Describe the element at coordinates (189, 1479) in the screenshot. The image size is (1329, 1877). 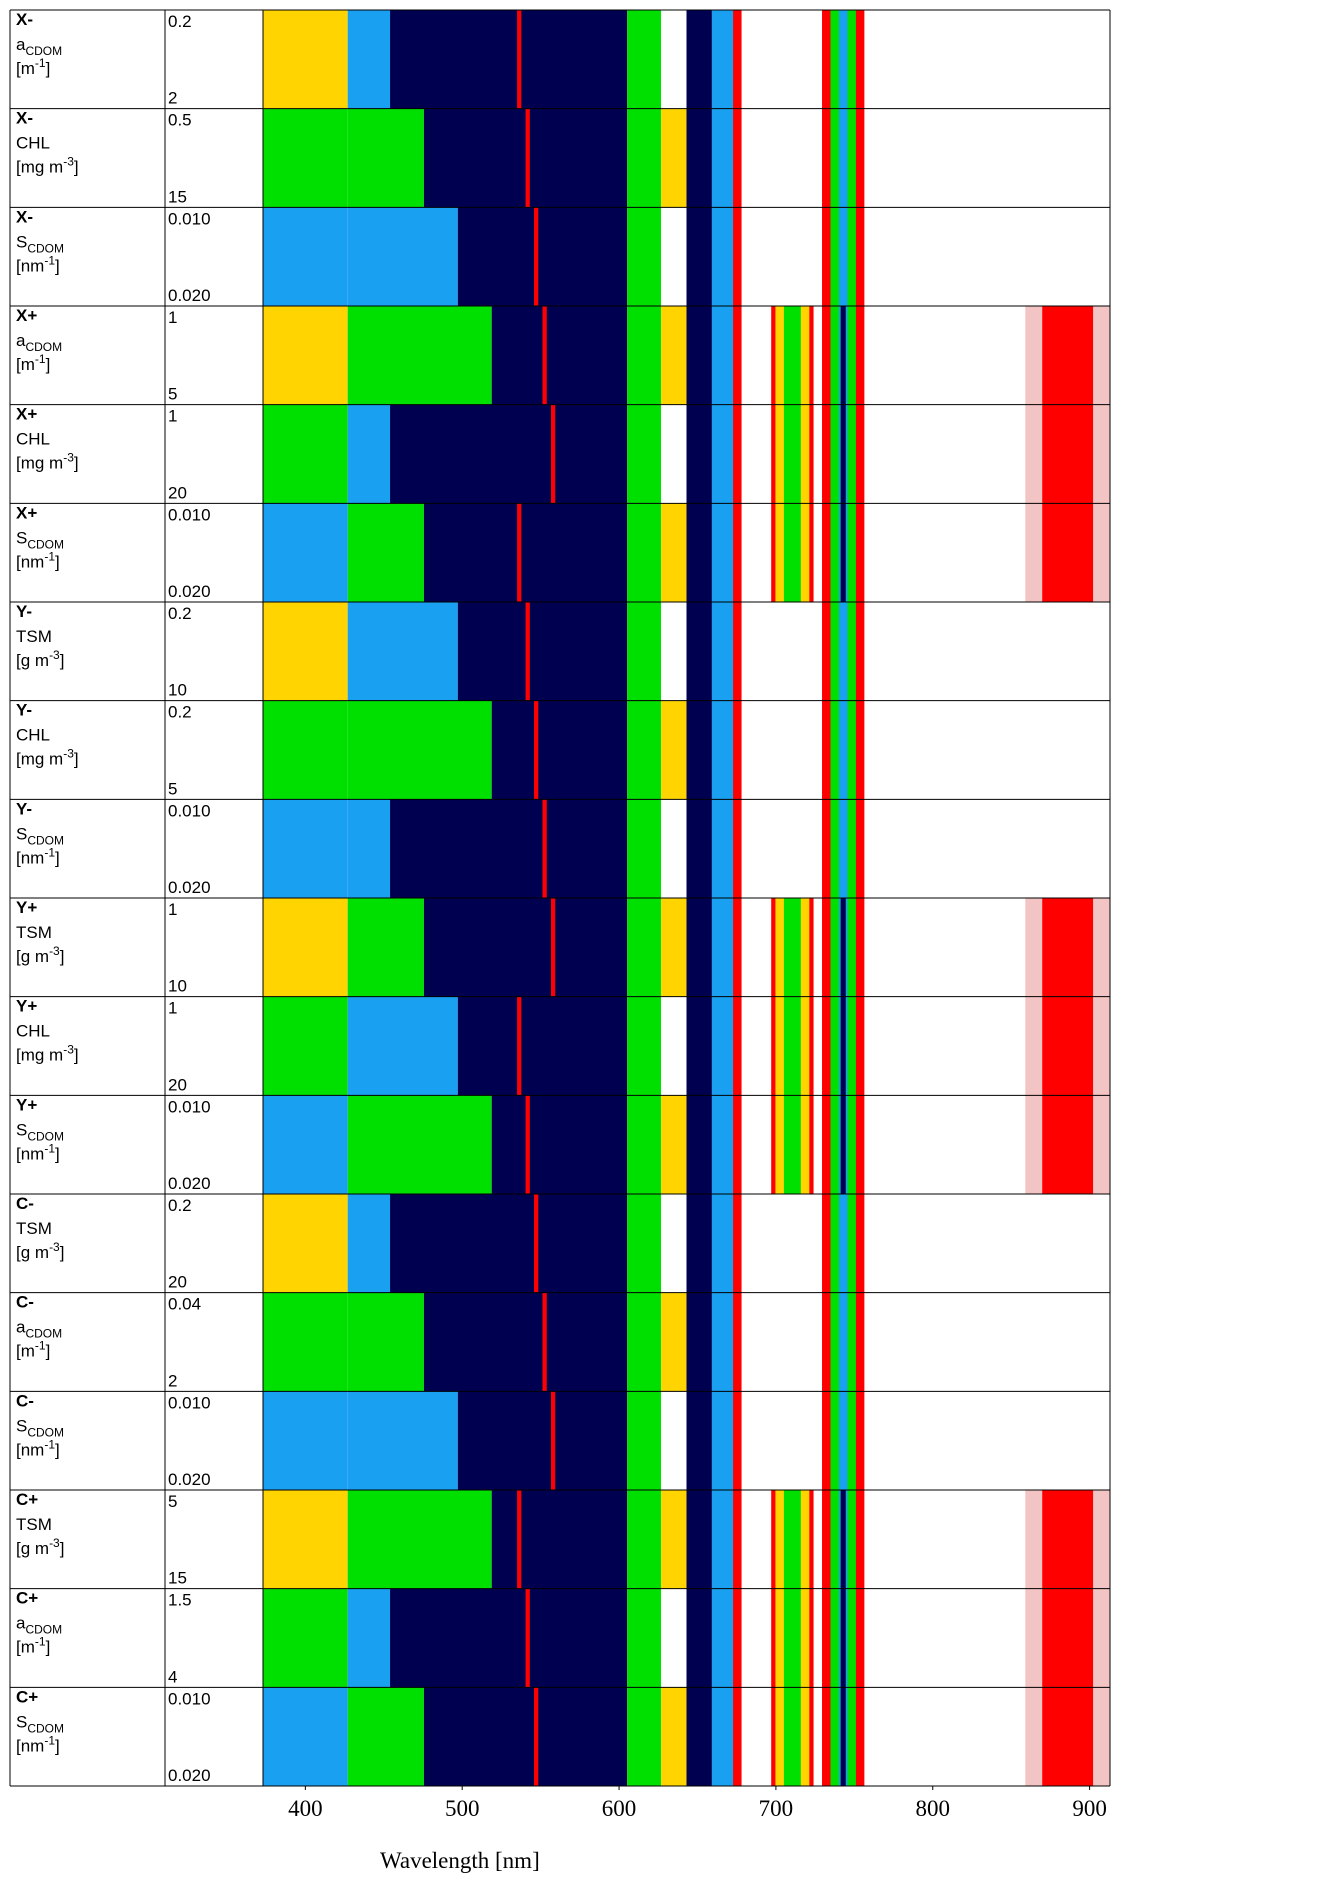
I see `range-max: 0.020` at that location.